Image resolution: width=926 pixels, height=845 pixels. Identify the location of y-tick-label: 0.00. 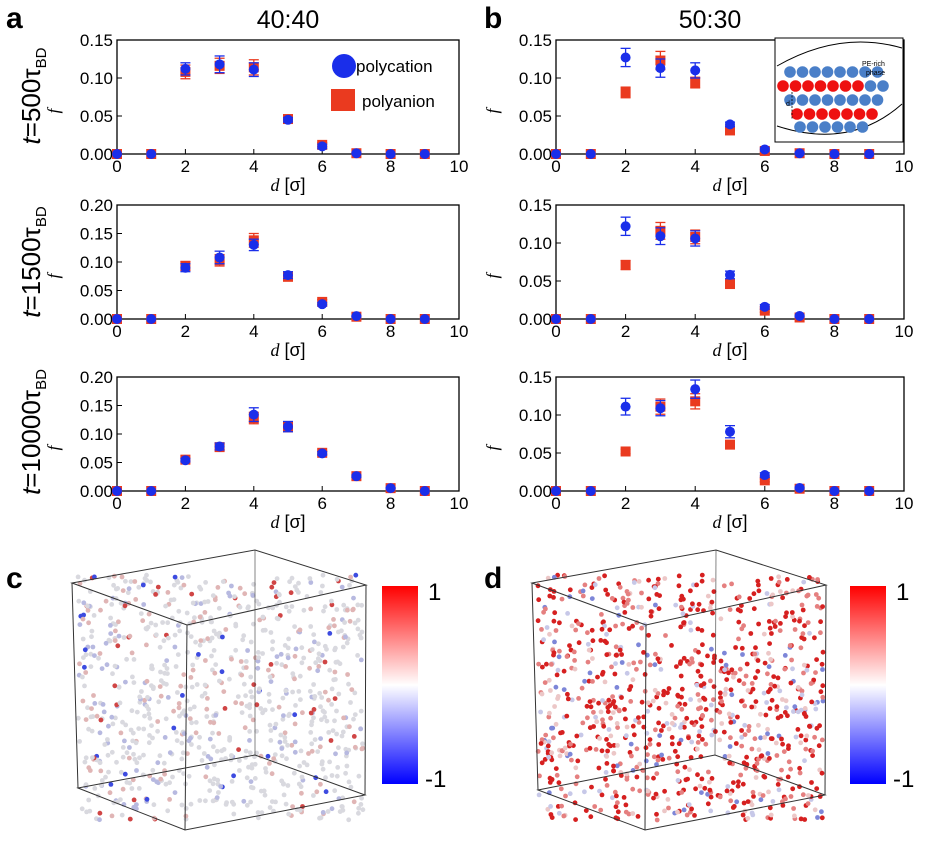
(96, 154).